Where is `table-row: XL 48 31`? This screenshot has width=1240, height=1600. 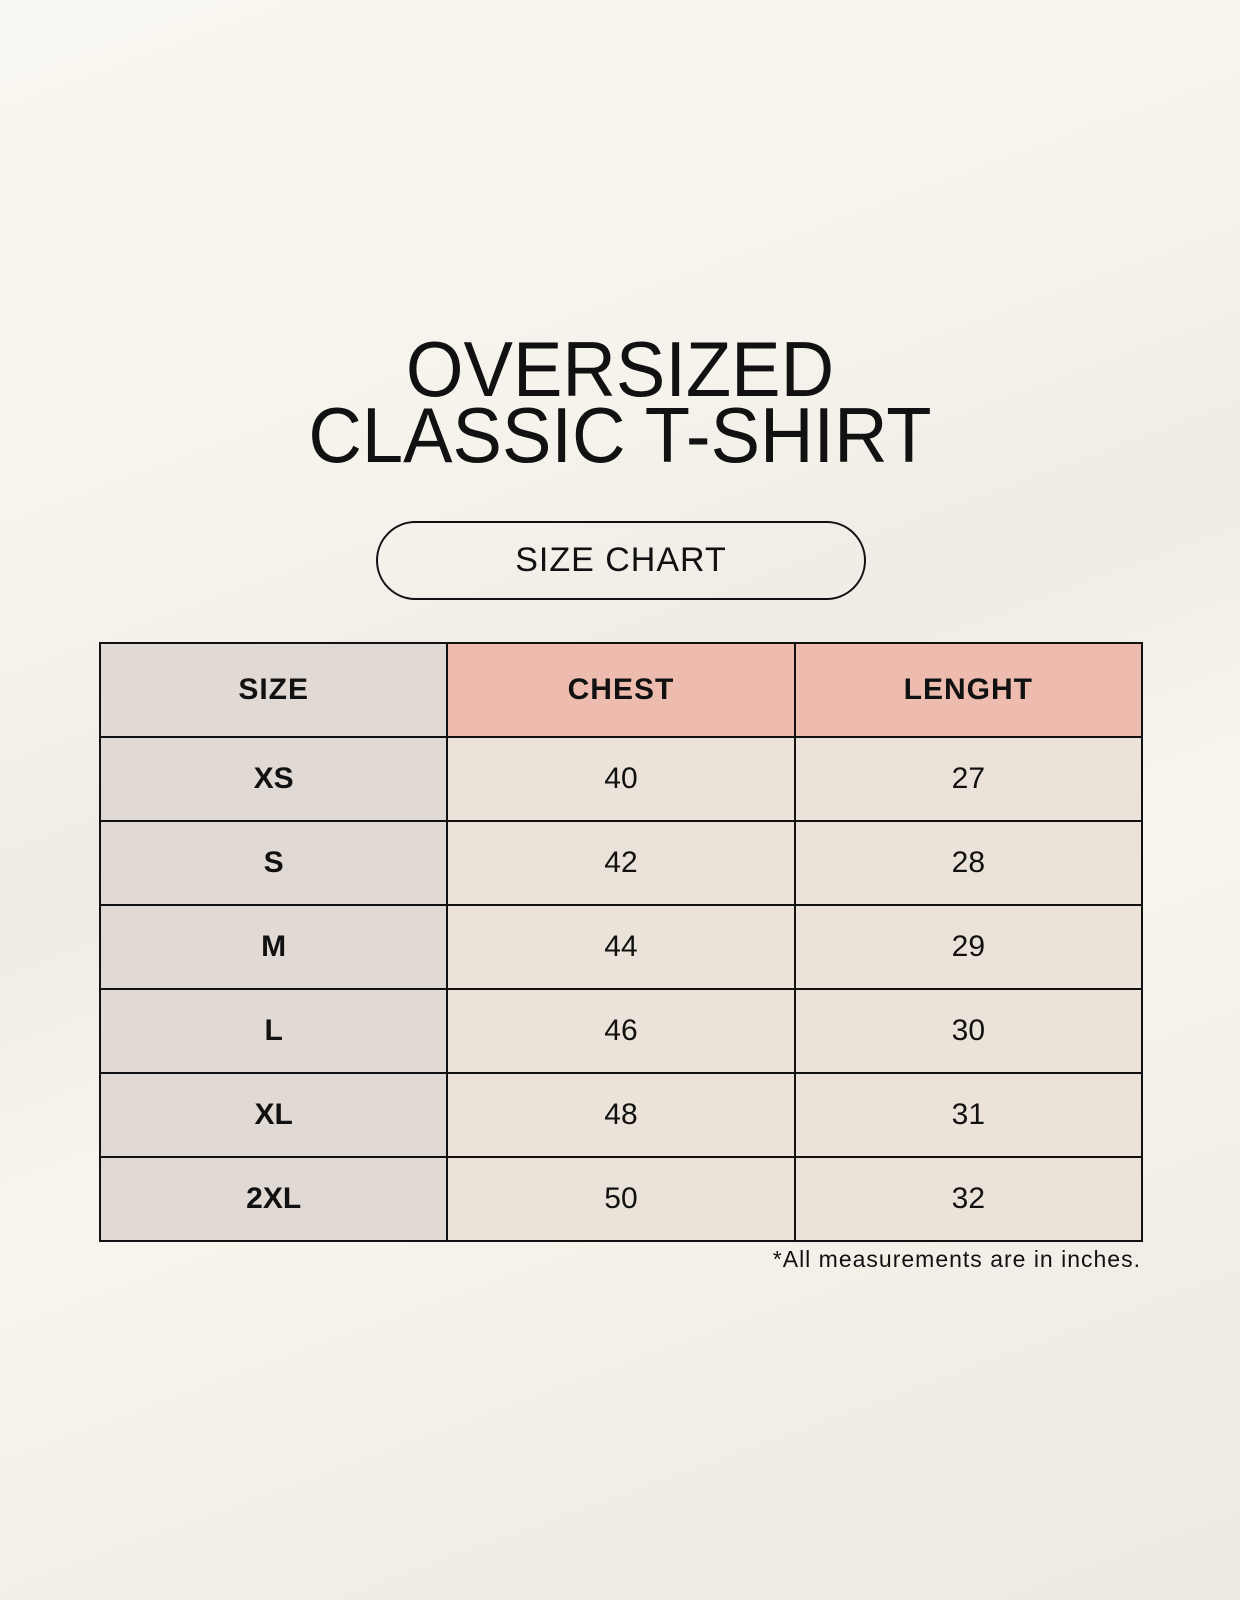 table-row: XL 48 31 is located at coordinates (621, 1115).